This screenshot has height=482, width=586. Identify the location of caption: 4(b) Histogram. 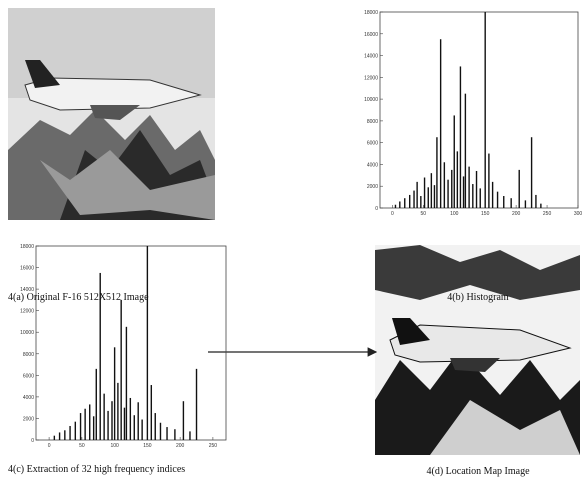
(478, 297).